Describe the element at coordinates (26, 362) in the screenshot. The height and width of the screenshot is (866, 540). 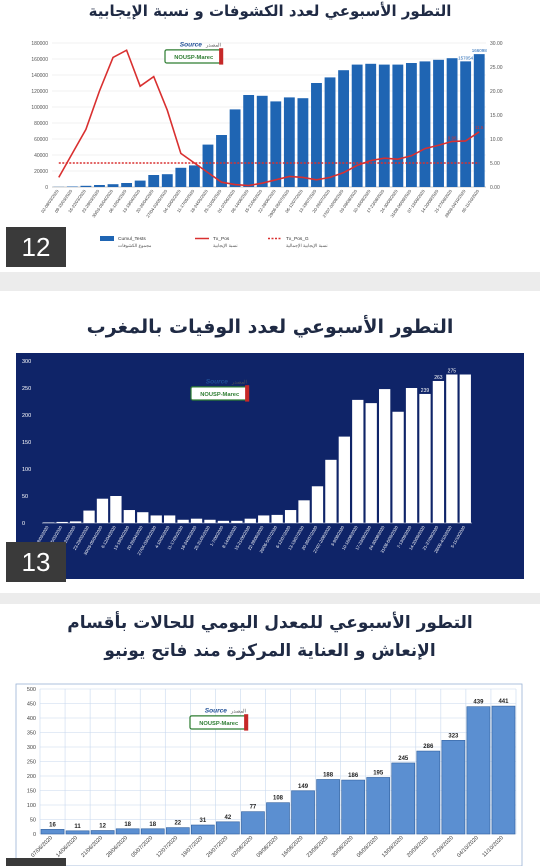
I see `y-tick-label: 300` at that location.